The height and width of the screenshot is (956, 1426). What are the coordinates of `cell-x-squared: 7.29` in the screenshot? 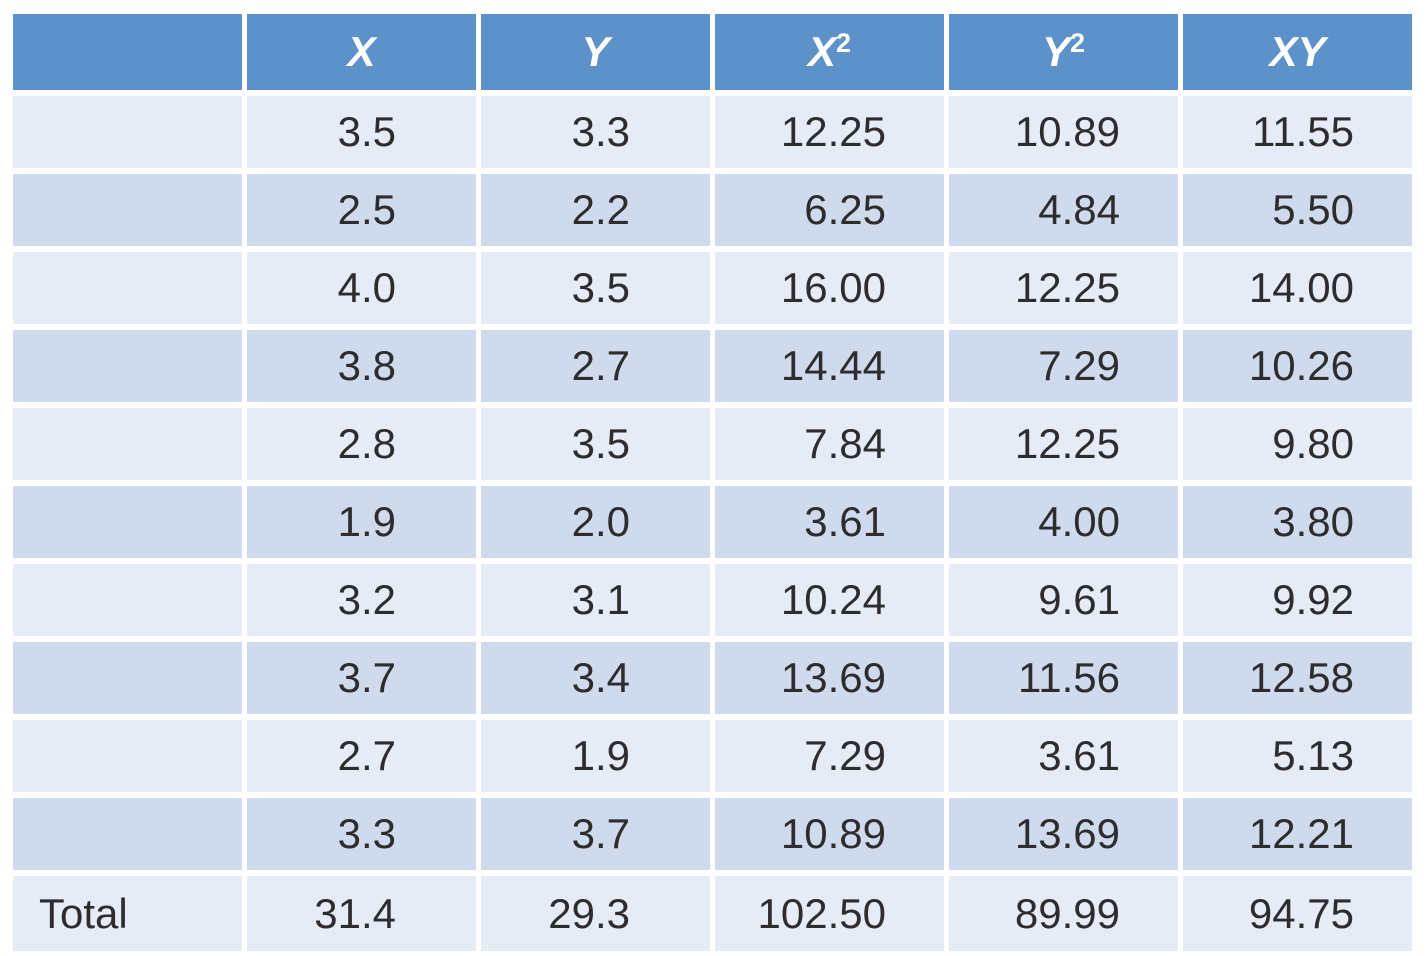 It's located at (829, 756).